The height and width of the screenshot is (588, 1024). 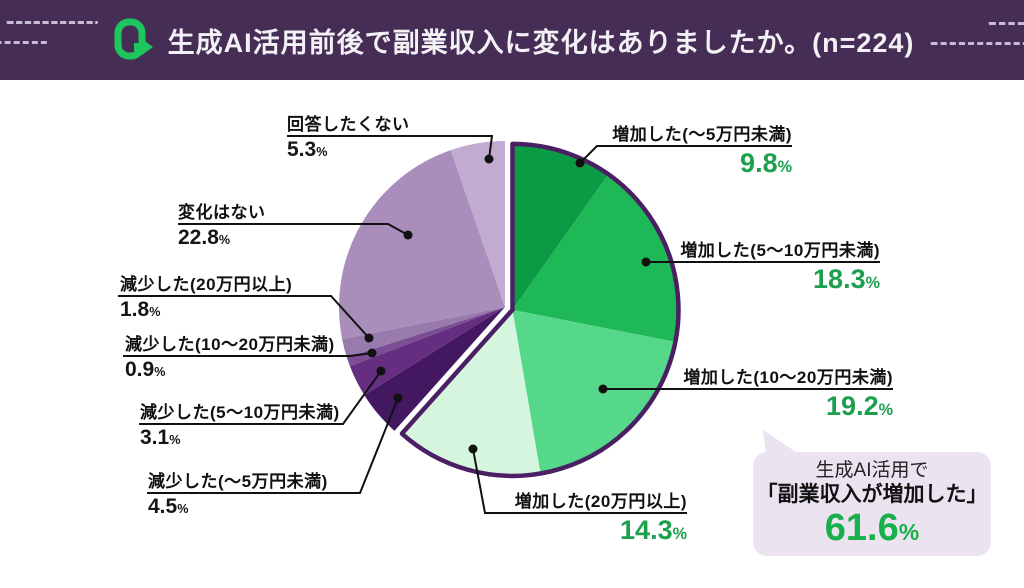 I want to click on callout-percentage: 61.6%, so click(x=872, y=527).